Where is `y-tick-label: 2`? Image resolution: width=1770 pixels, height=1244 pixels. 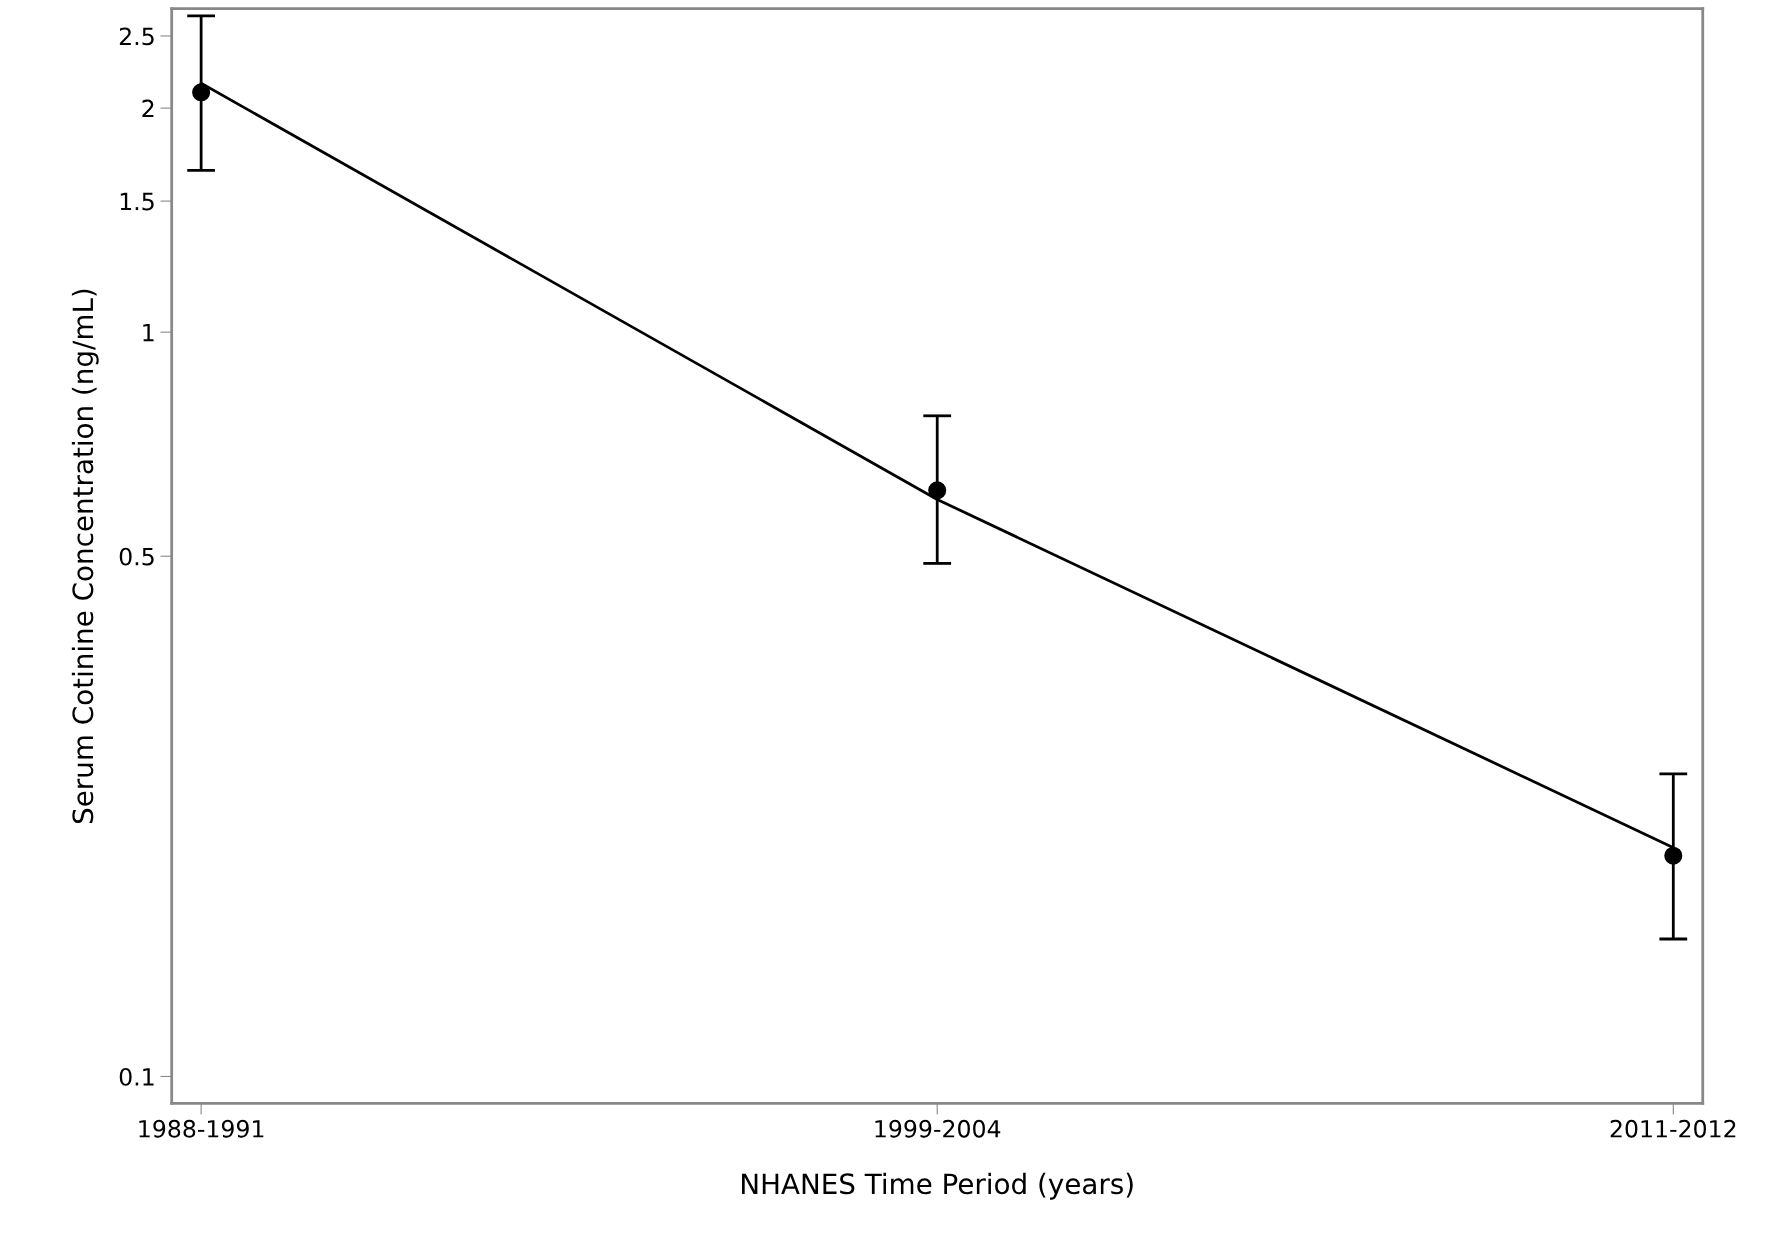 y-tick-label: 2 is located at coordinates (148, 108).